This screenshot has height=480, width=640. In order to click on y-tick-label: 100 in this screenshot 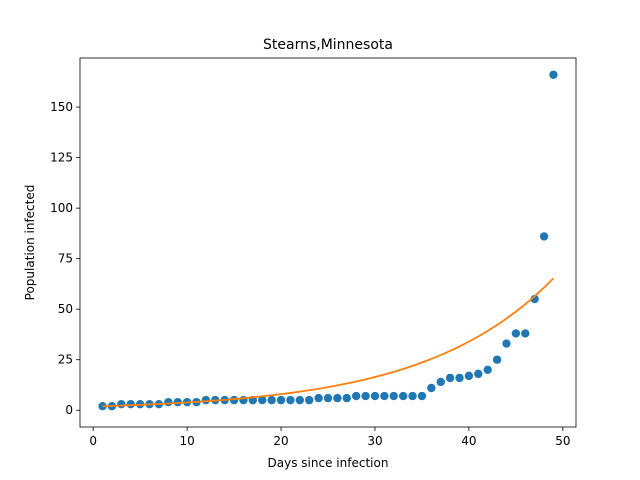, I will do `click(61, 208)`.